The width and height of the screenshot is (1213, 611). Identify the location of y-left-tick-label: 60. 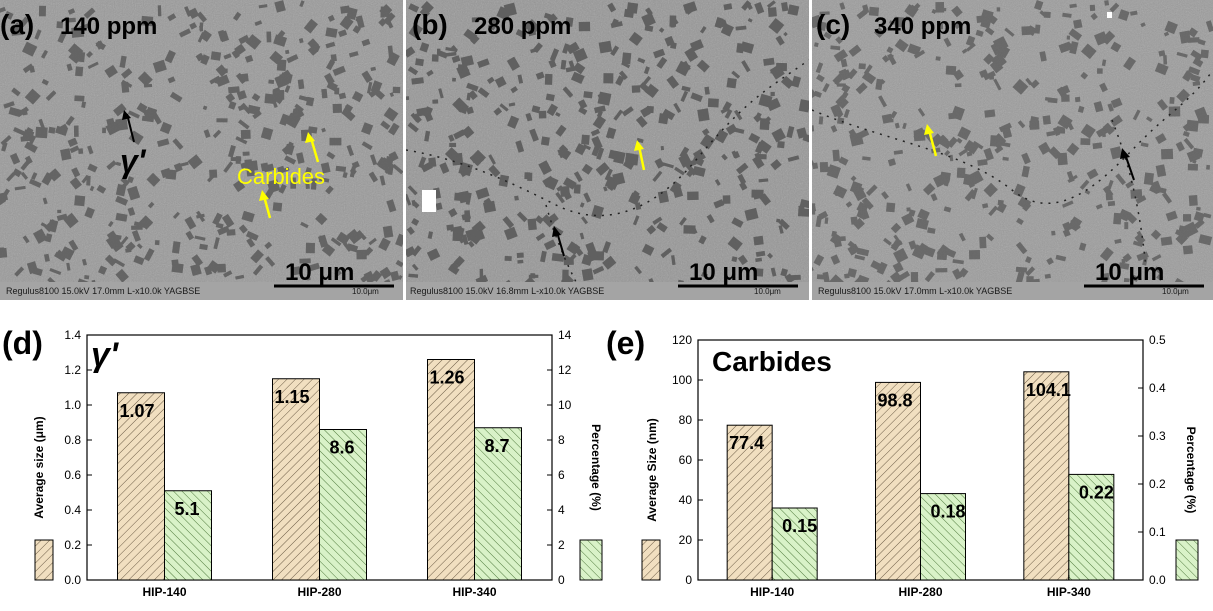
(686, 460).